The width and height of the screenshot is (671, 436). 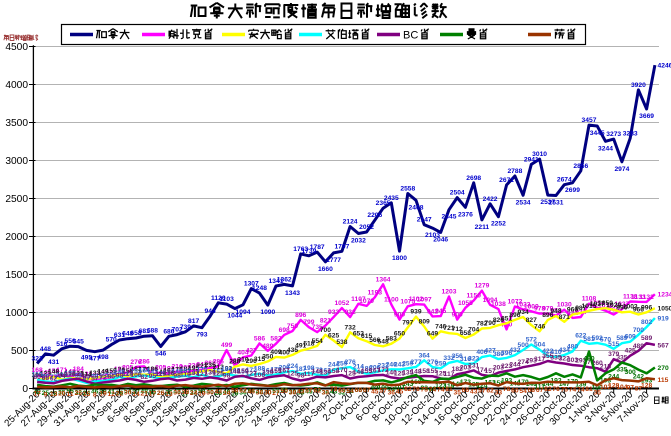 What do you see at coordinates (193, 321) in the screenshot?
I see `svg-text: 817` at bounding box center [193, 321].